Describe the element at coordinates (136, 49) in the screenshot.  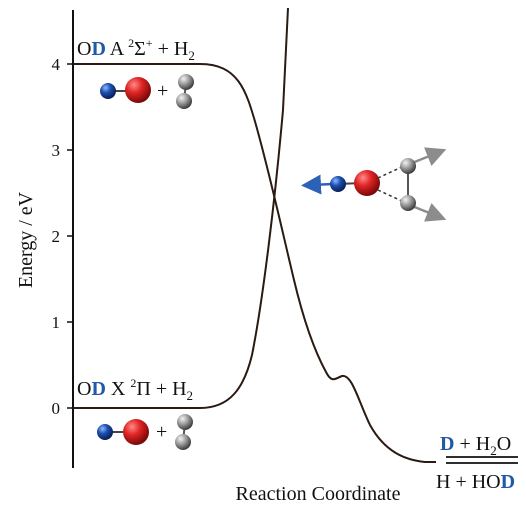
I see `excited-state-label: OD A 2Σ+ + H2` at that location.